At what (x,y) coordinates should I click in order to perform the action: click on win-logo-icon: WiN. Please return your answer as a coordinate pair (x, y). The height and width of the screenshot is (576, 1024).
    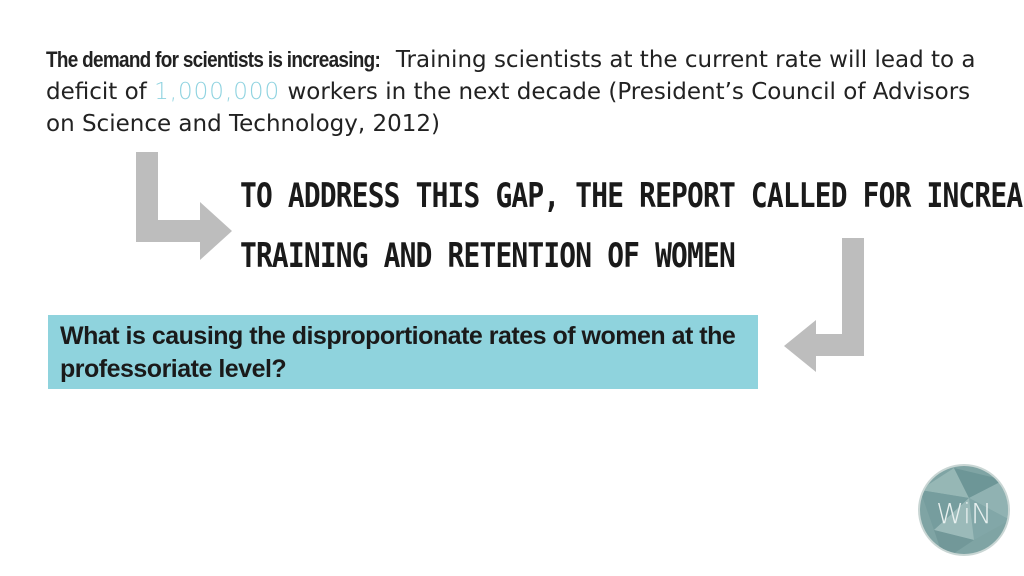
    Looking at the image, I should click on (964, 510).